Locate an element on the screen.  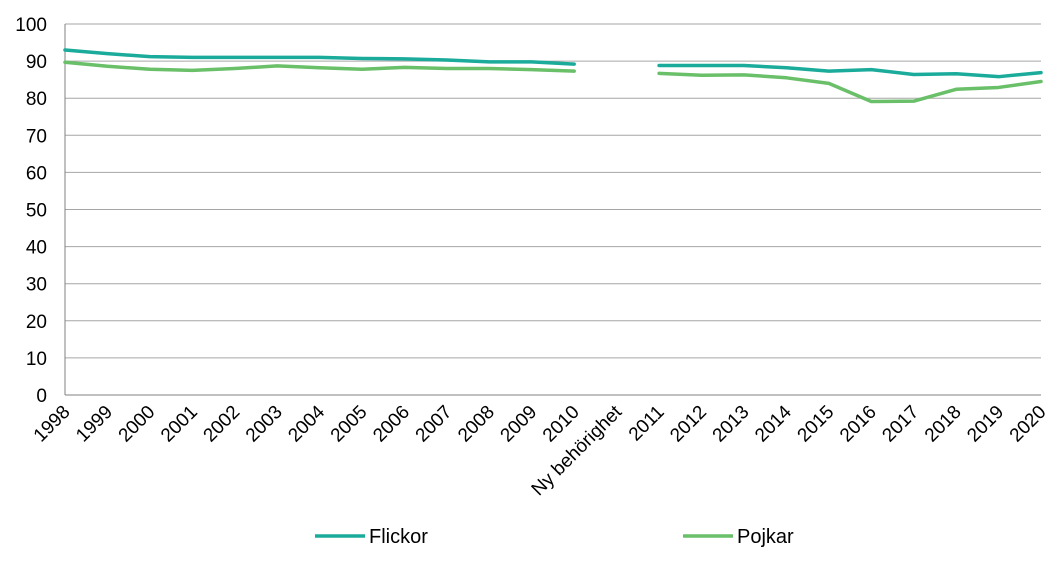
x-tick-label: 2001 is located at coordinates (179, 424).